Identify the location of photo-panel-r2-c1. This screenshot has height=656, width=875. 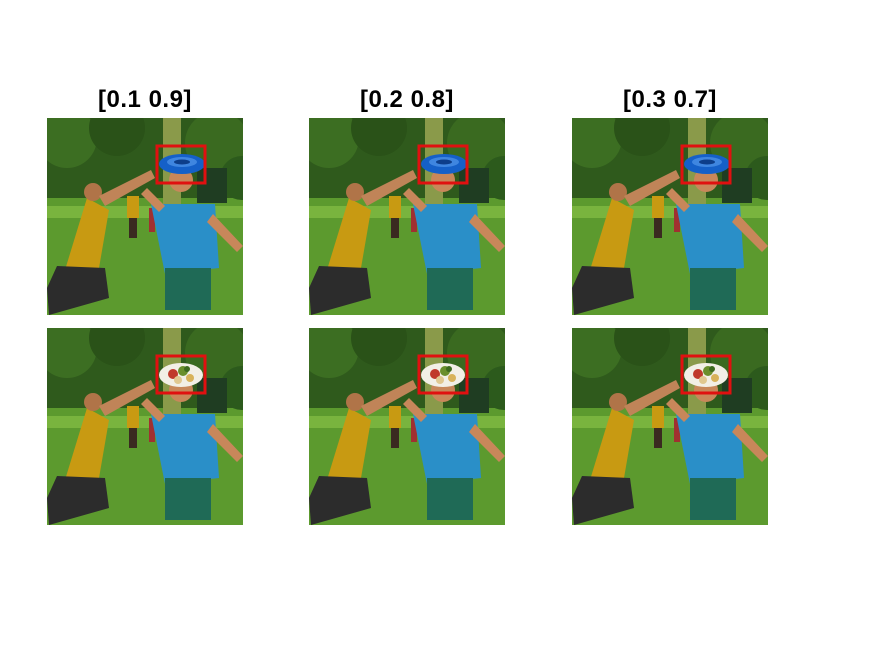
(145, 426).